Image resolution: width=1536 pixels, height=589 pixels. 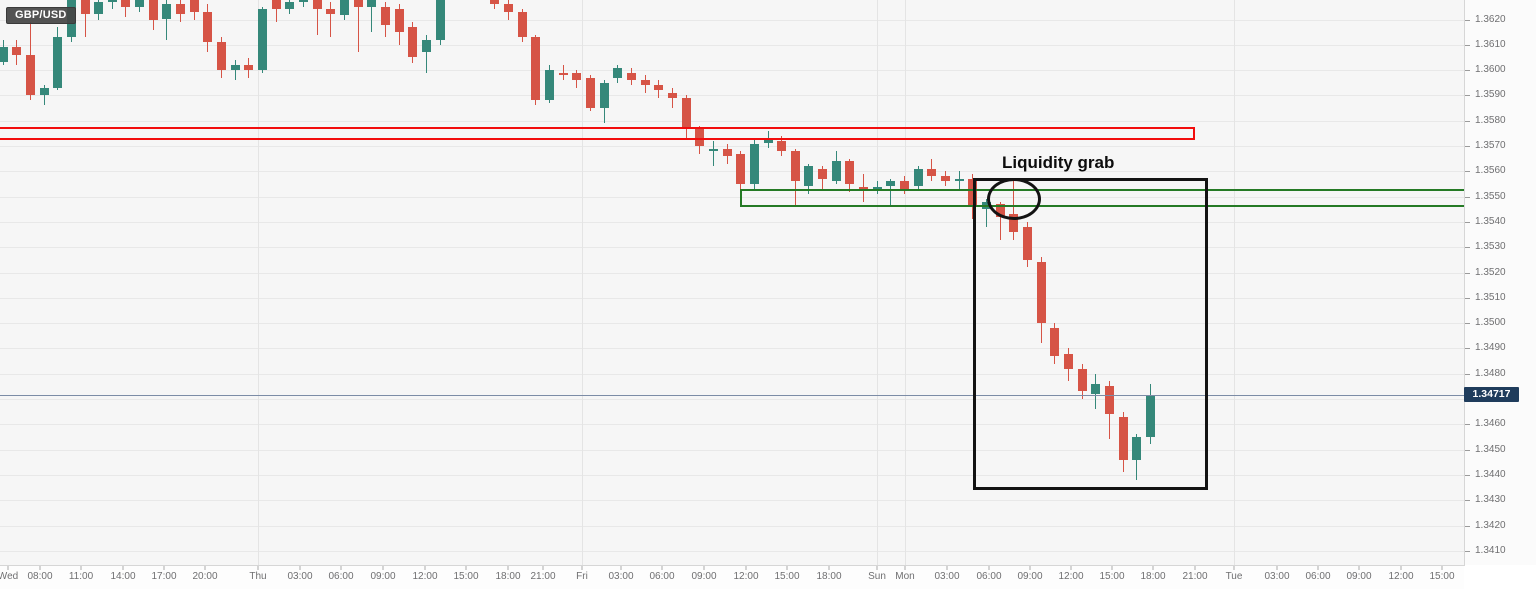 What do you see at coordinates (1490, 19) in the screenshot?
I see `price-axis-label: 1.3620` at bounding box center [1490, 19].